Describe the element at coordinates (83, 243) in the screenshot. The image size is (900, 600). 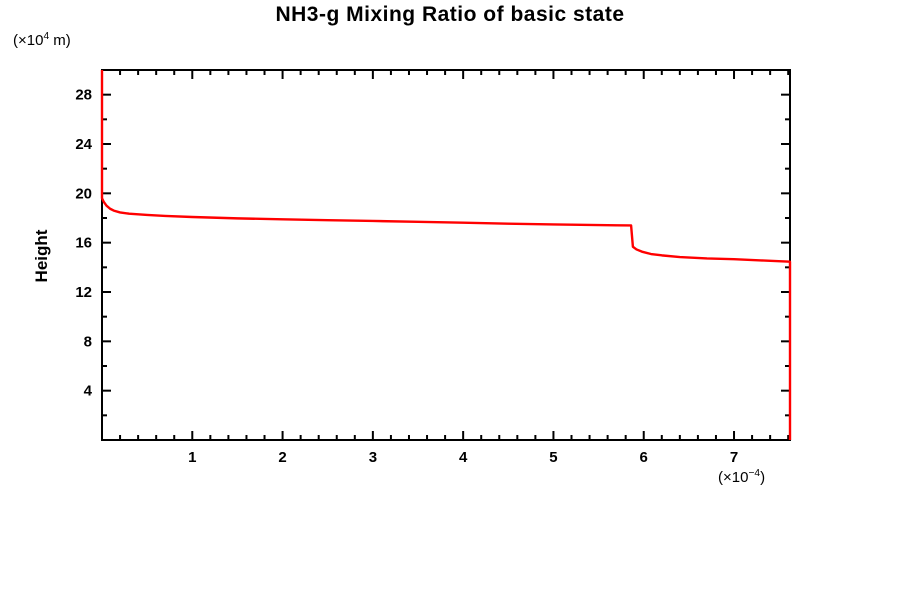
I see `y-tick-label: 16` at that location.